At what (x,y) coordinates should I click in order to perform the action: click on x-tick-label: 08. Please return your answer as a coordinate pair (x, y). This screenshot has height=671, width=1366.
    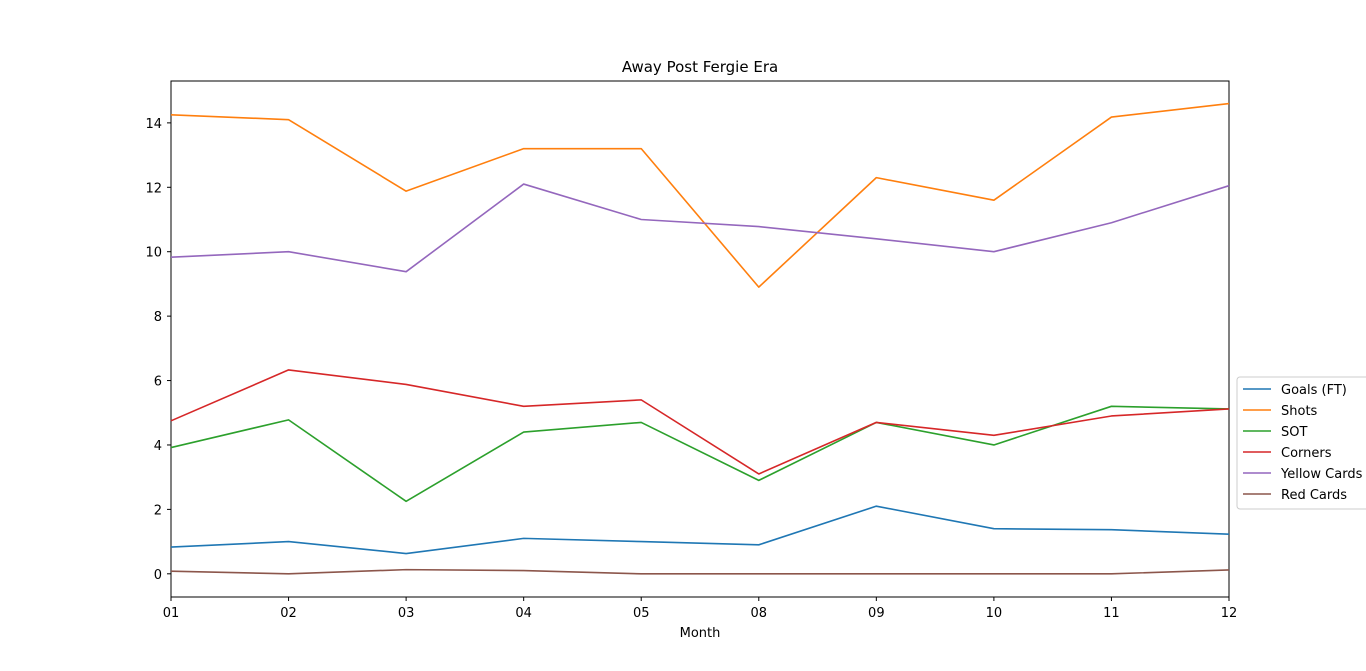
    Looking at the image, I should click on (759, 613).